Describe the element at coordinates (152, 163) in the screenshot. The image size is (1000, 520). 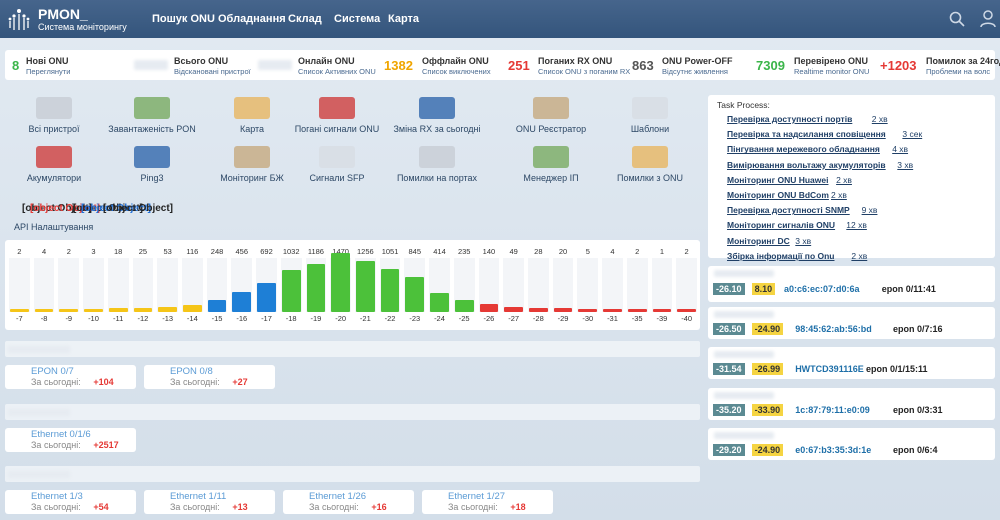
I see `tool-tile: Ping3` at that location.